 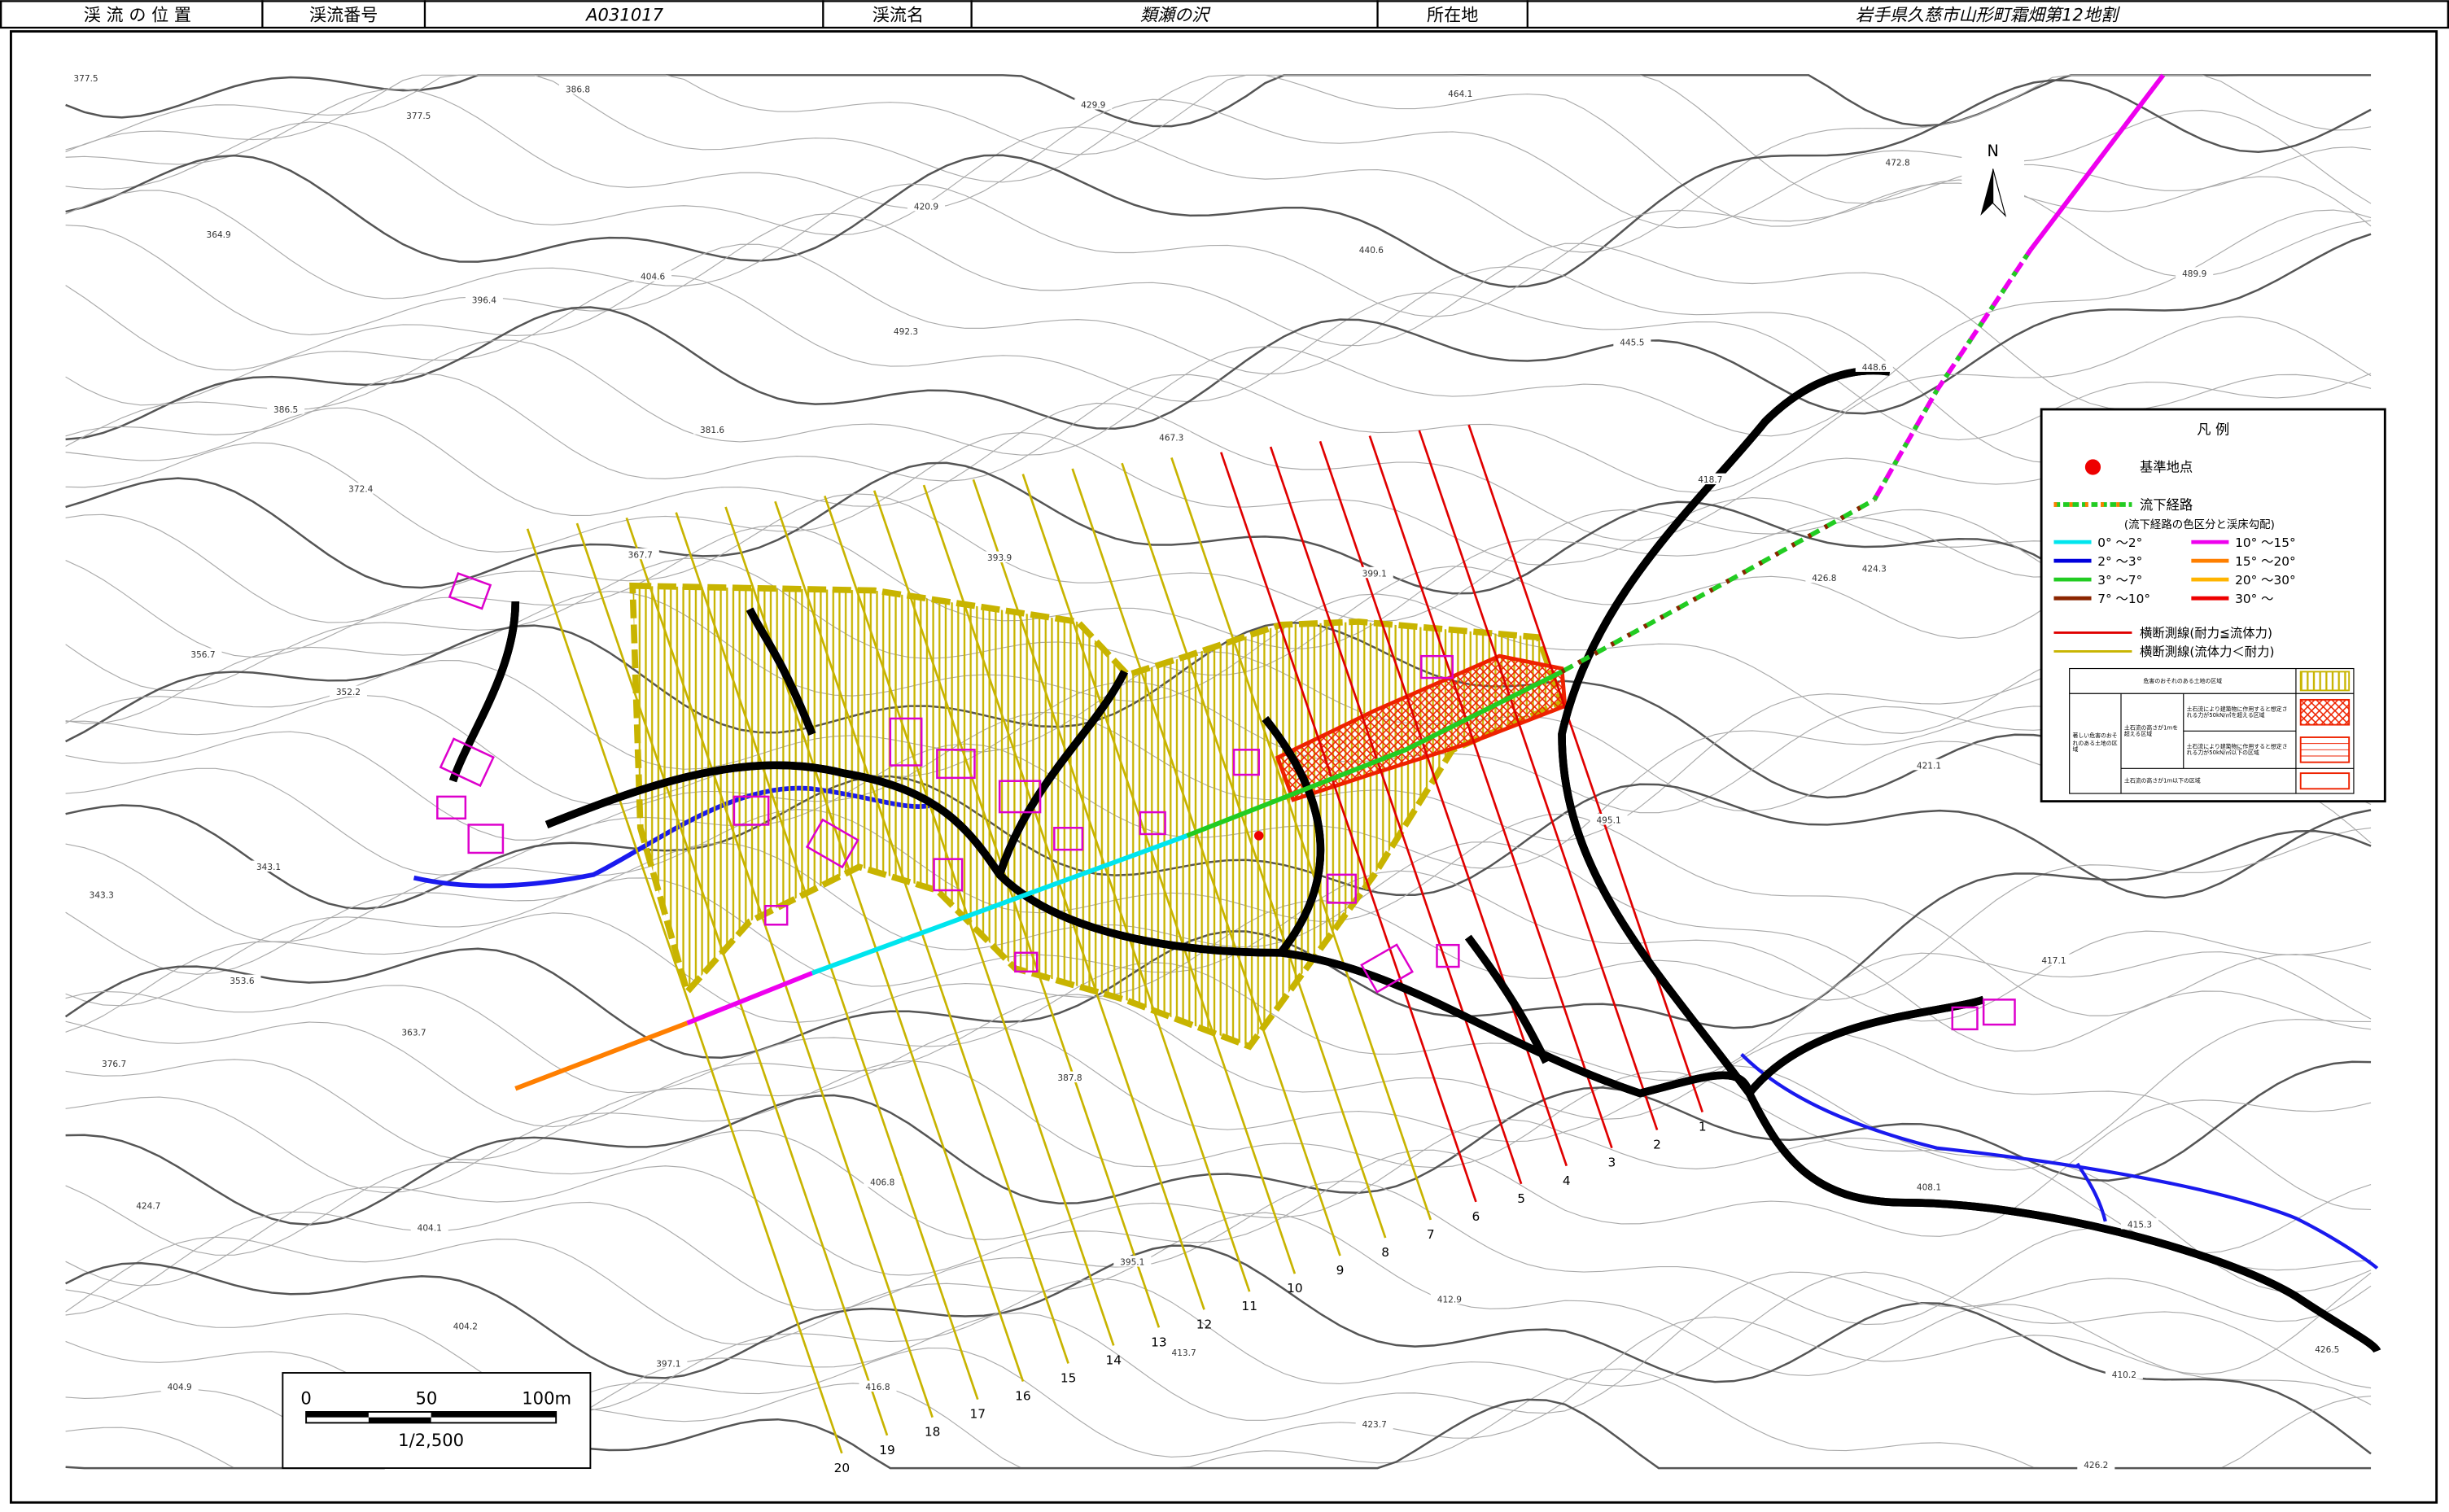 What do you see at coordinates (2183, 680) in the screenshot?
I see `legend-cell: 危害のおそれのある土地の区域` at bounding box center [2183, 680].